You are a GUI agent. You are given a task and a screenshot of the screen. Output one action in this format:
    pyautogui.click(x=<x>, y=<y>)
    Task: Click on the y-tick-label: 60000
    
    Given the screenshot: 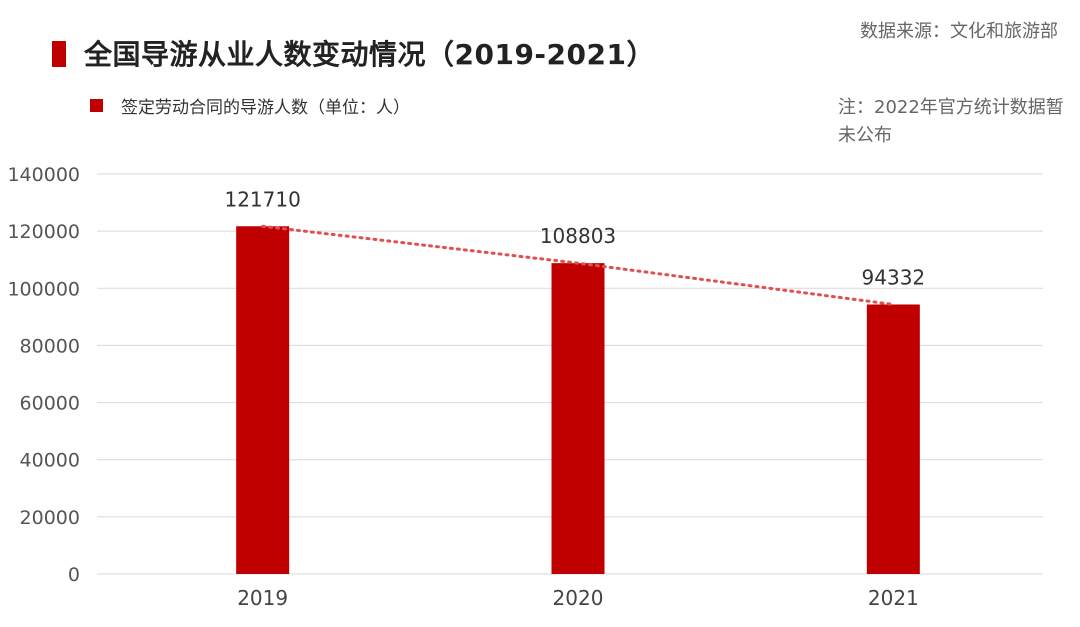 What is the action you would take?
    pyautogui.click(x=50, y=404)
    